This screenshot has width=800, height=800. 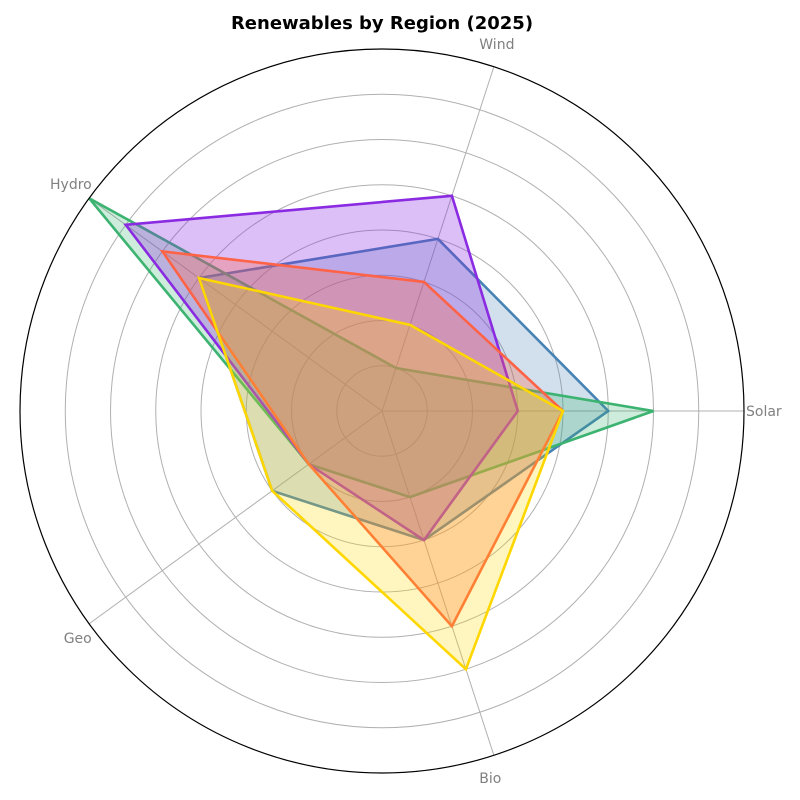 I want to click on axis-label-wind: Wind, so click(x=496, y=45).